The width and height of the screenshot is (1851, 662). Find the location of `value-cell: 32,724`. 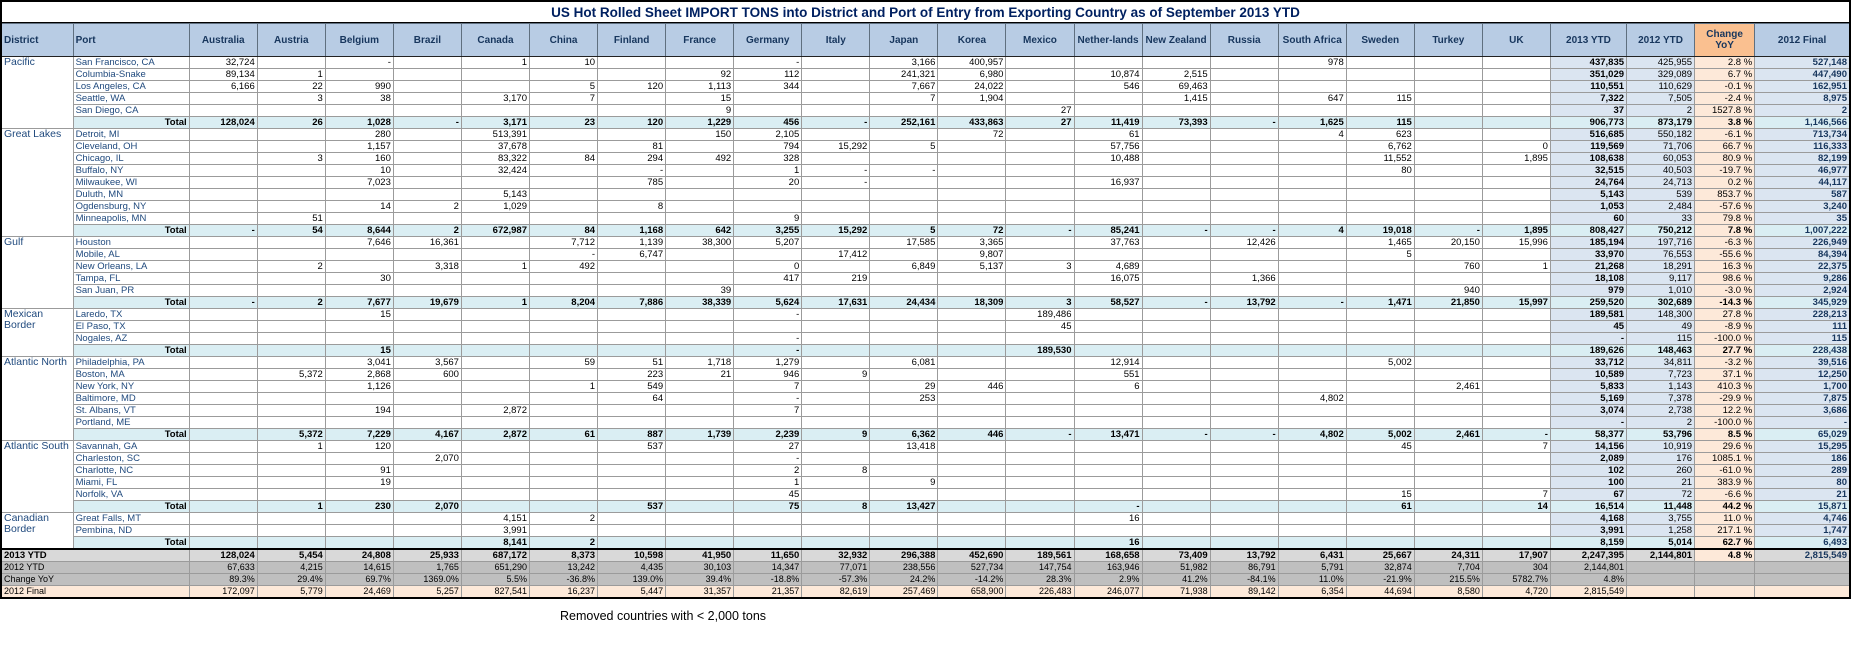

value-cell: 32,724 is located at coordinates (223, 62).